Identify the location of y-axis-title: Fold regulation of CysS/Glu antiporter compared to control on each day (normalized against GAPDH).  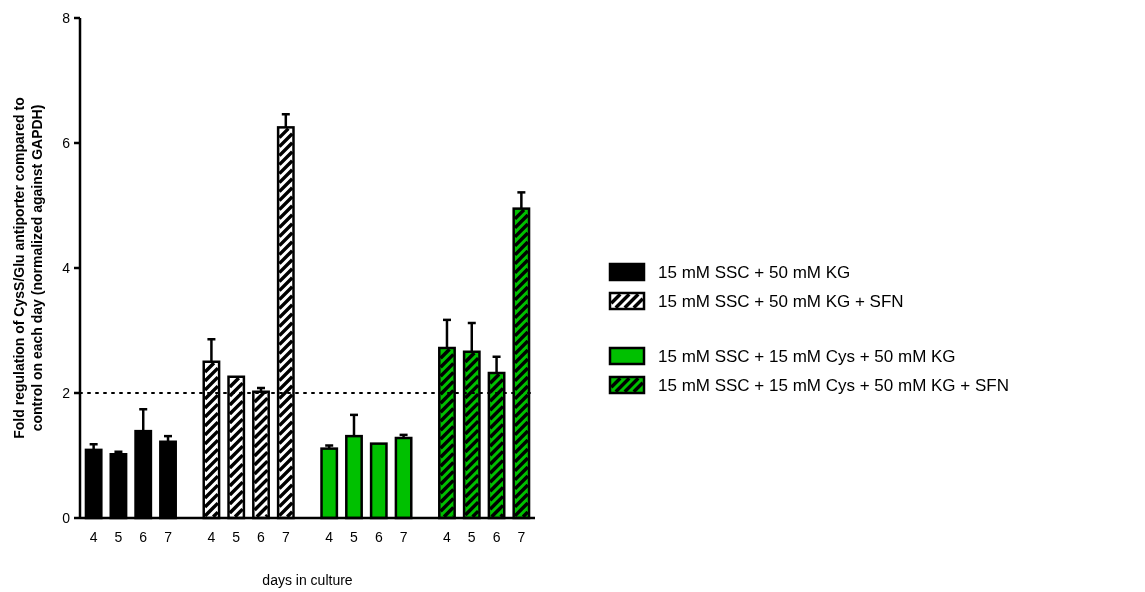
(28, 268).